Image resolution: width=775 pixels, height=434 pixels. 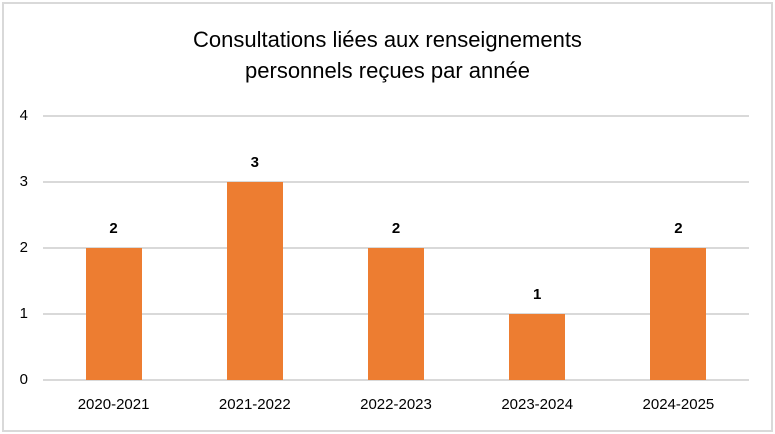 I want to click on x-axis-category-label: 2020-2021, so click(x=113, y=404).